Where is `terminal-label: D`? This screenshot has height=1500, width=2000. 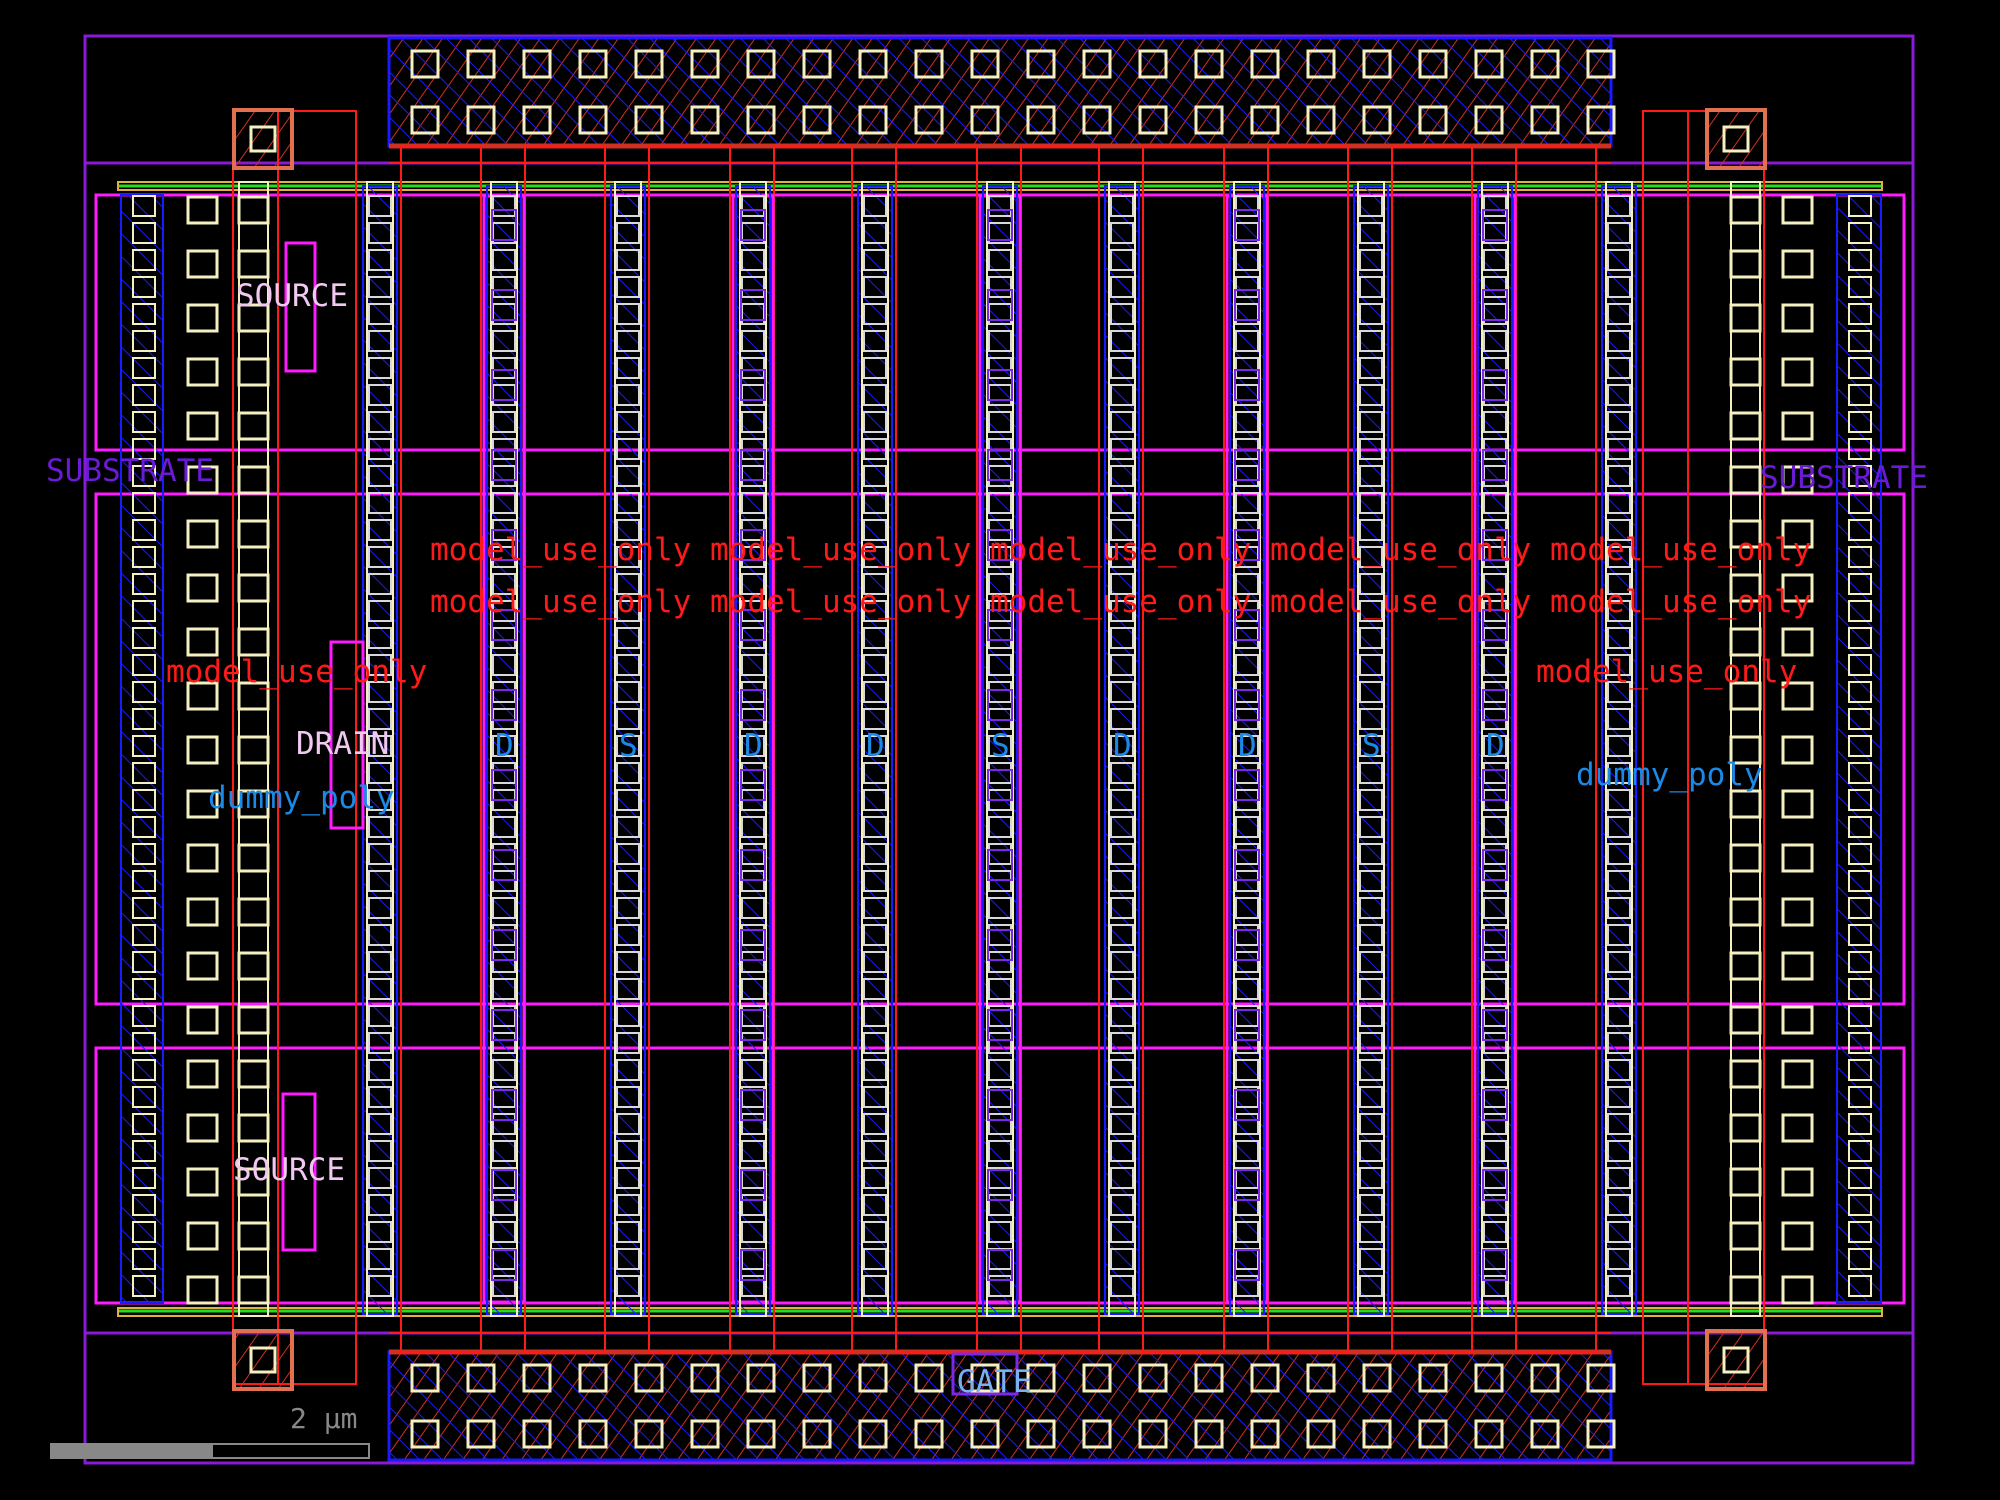 terminal-label: D is located at coordinates (504, 746).